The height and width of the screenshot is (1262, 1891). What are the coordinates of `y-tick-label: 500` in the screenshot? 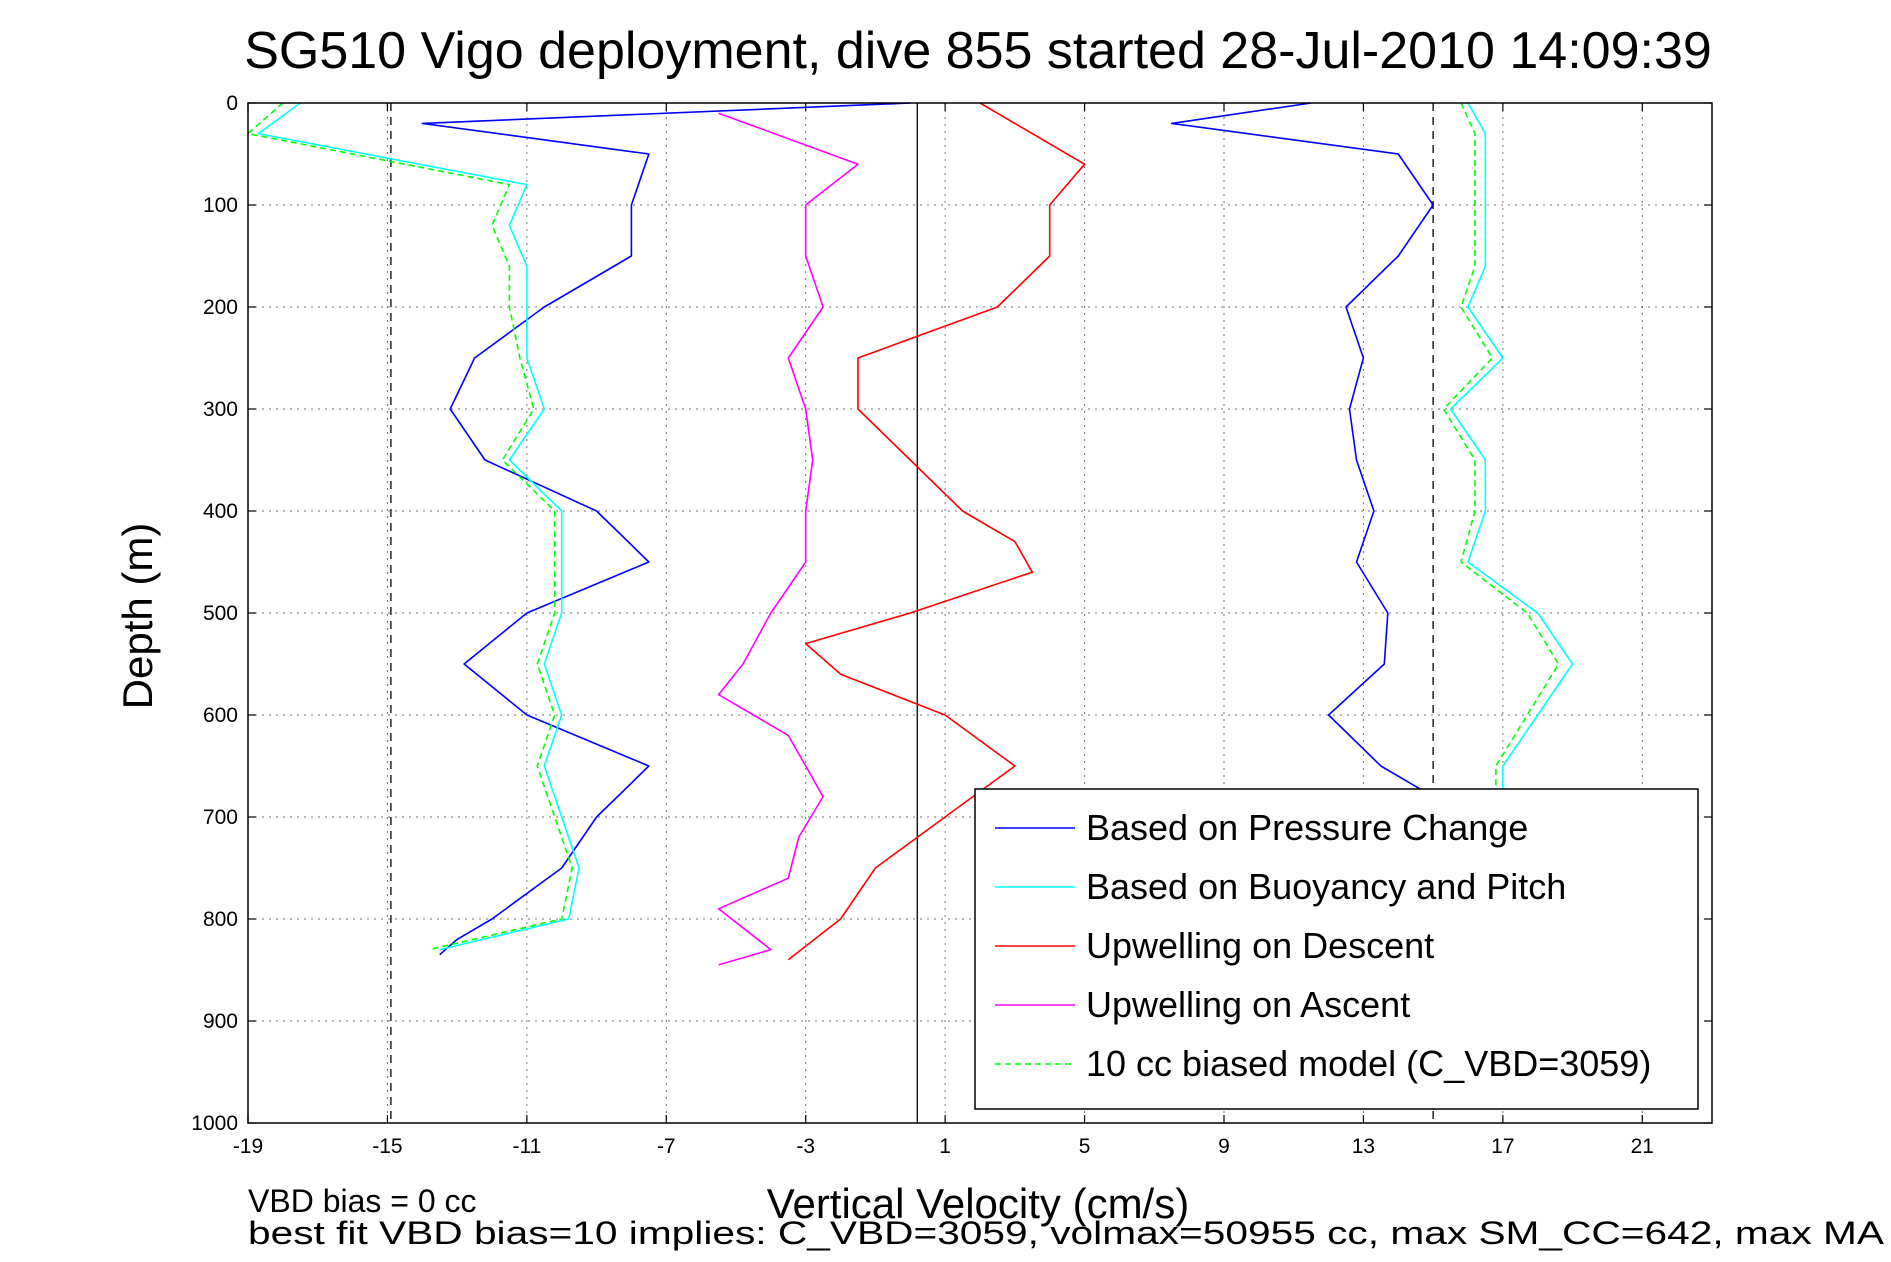 It's located at (220, 613).